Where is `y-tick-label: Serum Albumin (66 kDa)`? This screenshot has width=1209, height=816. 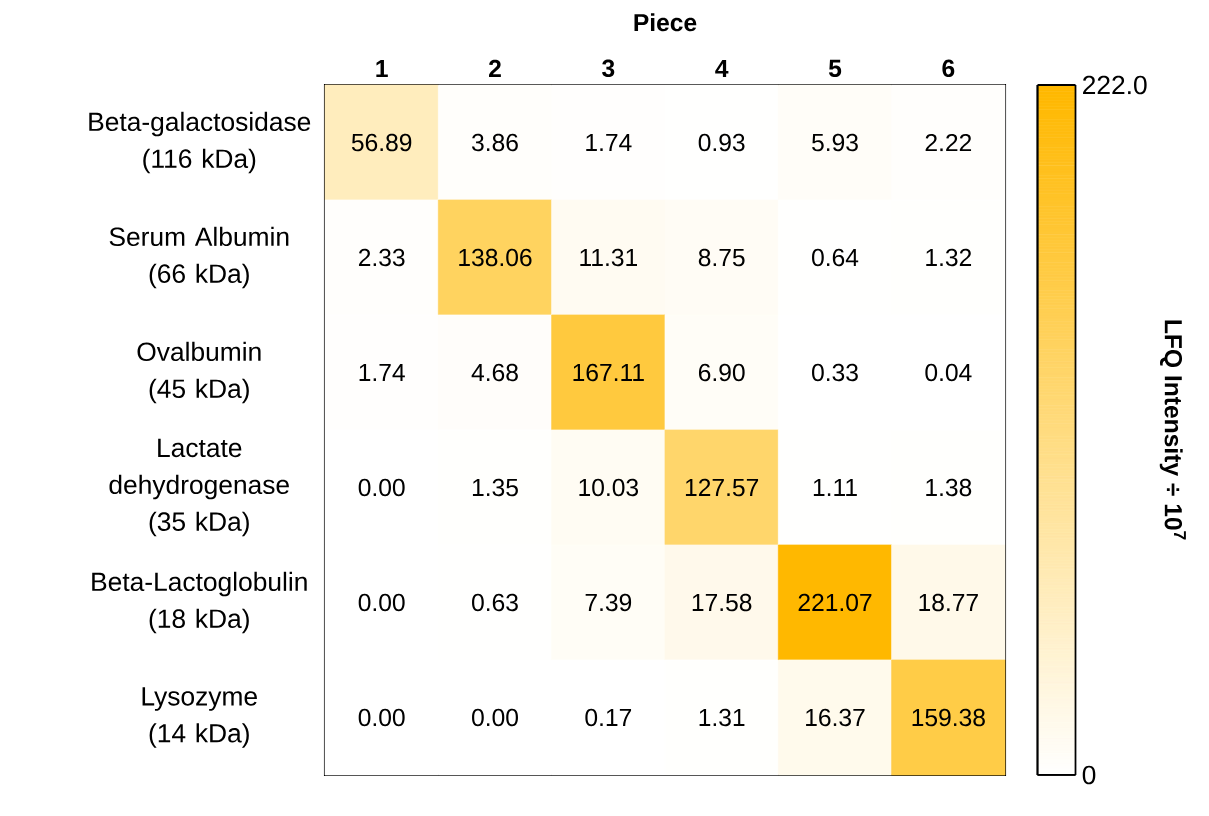 y-tick-label: Serum Albumin (66 kDa) is located at coordinates (199, 257).